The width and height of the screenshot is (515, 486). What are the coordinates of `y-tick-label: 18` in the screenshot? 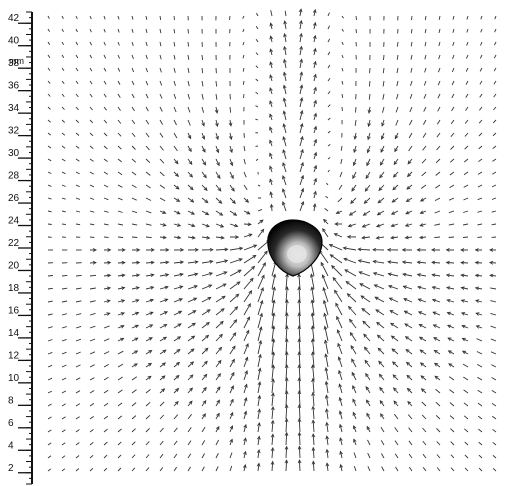 It's located at (14, 288).